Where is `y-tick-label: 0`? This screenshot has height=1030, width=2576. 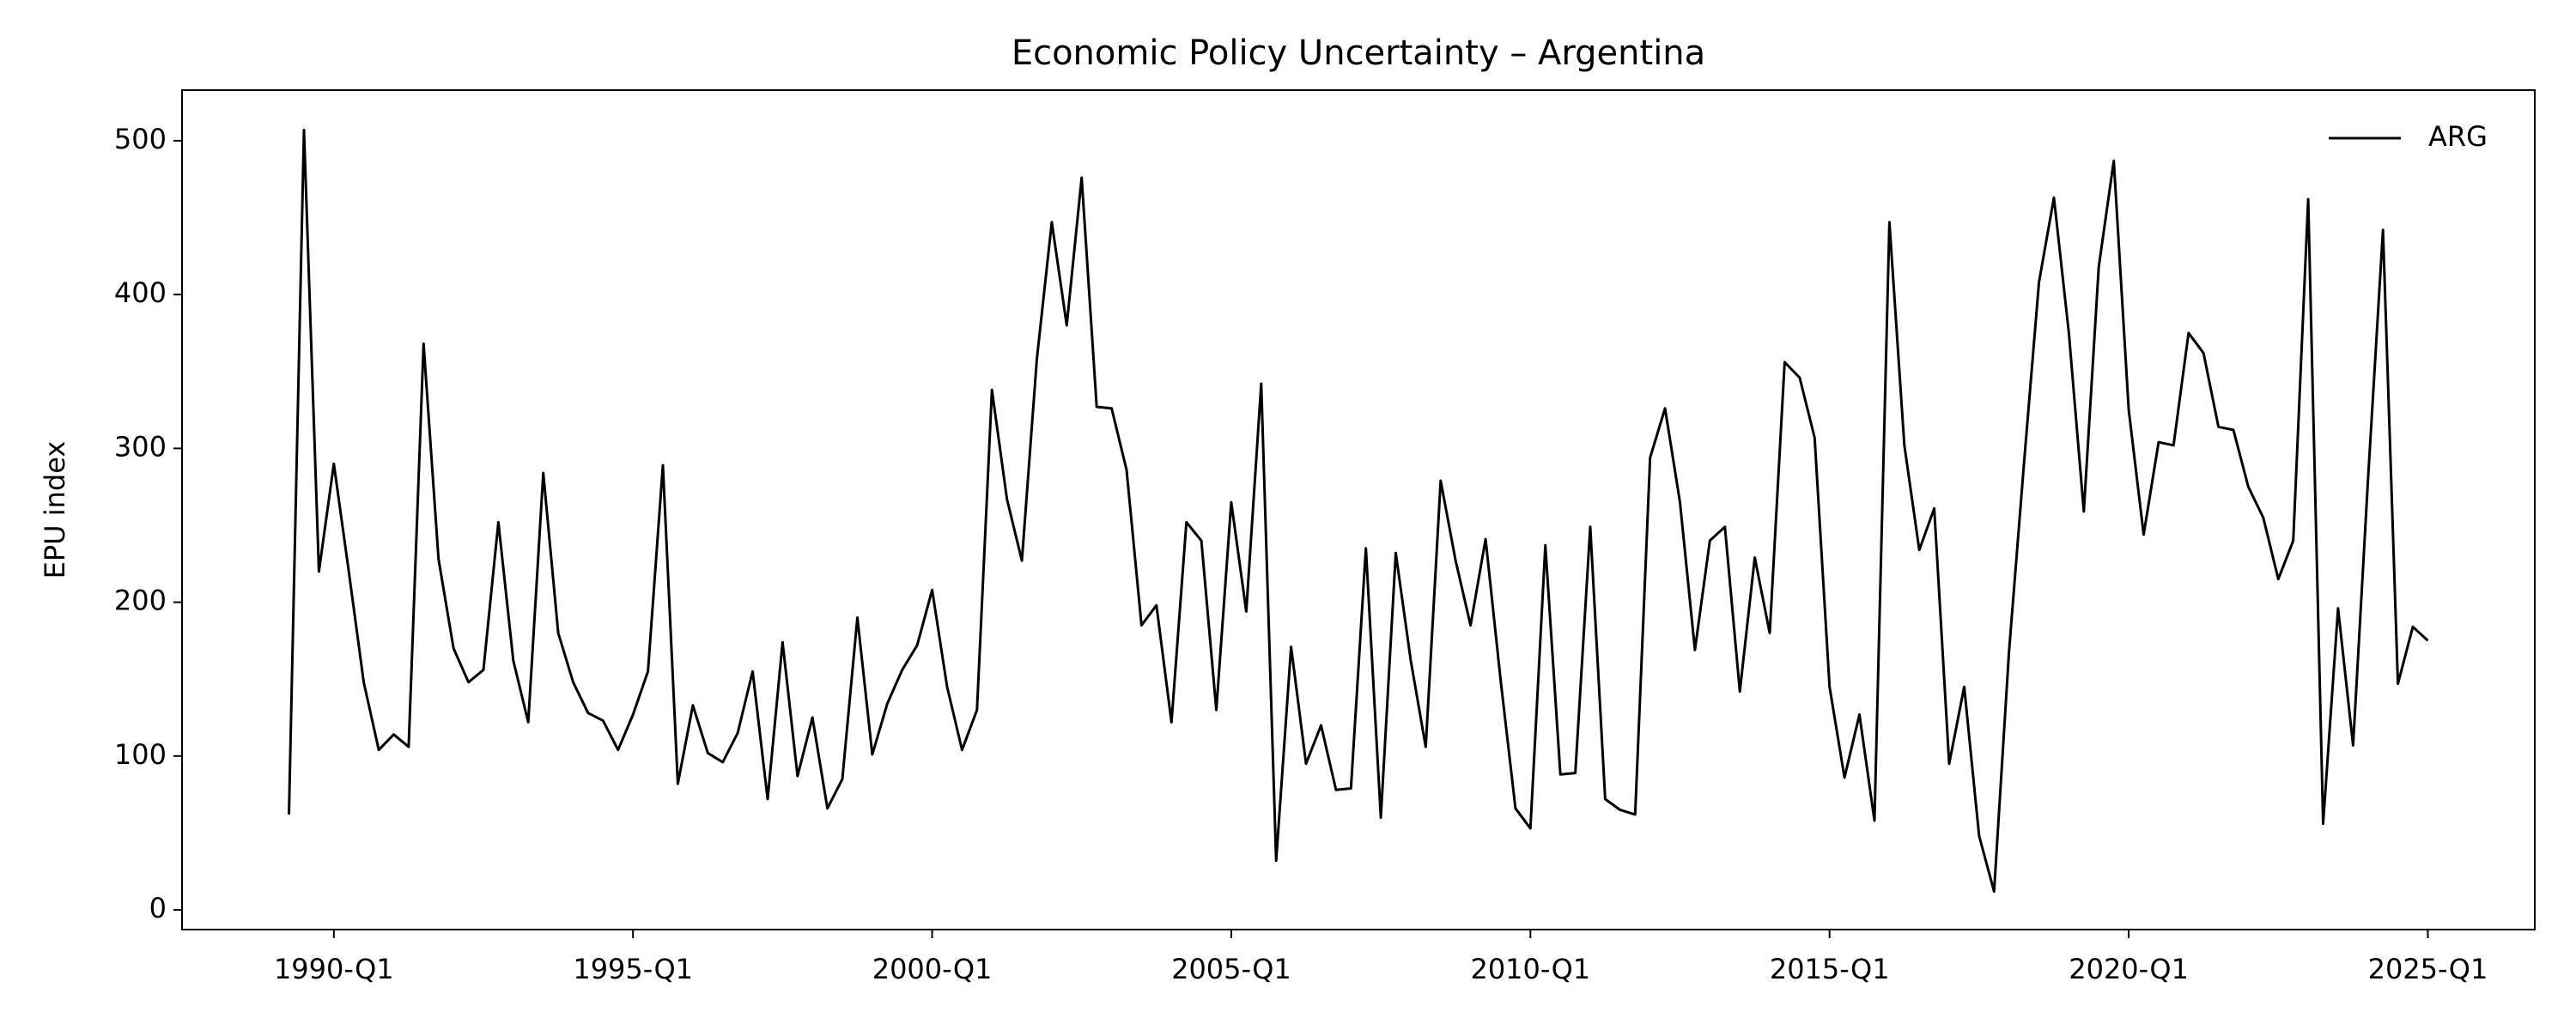 y-tick-label: 0 is located at coordinates (158, 908).